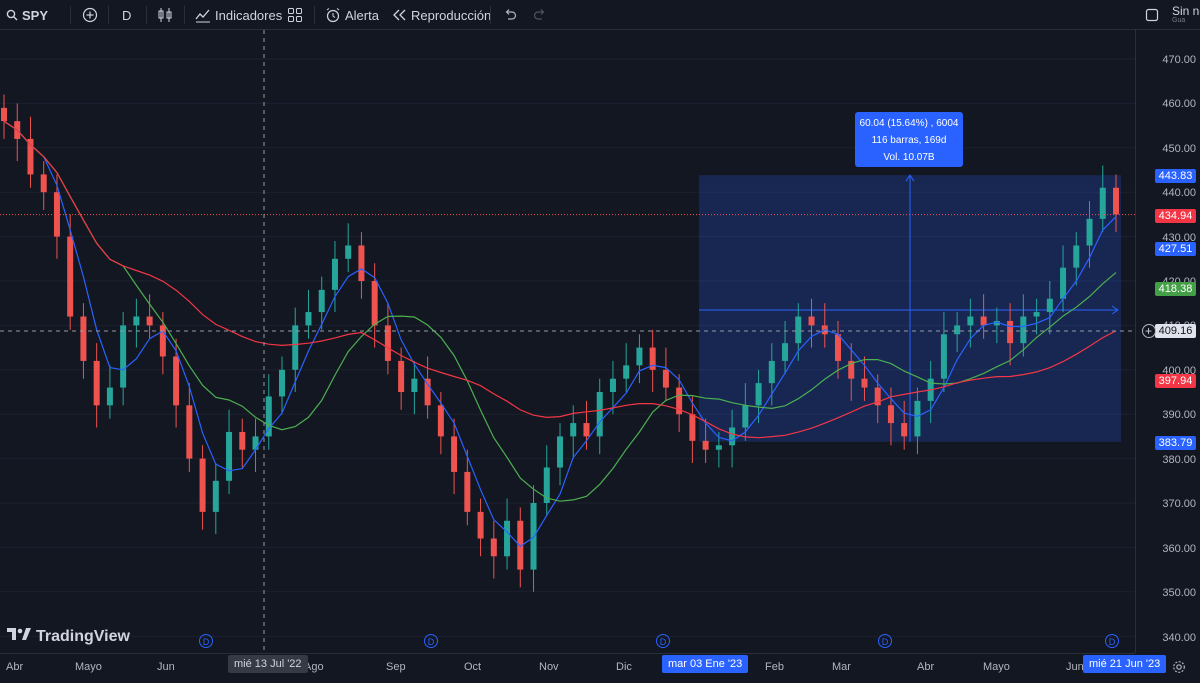 Image resolution: width=1200 pixels, height=683 pixels. I want to click on compare-add-button, so click(90, 15).